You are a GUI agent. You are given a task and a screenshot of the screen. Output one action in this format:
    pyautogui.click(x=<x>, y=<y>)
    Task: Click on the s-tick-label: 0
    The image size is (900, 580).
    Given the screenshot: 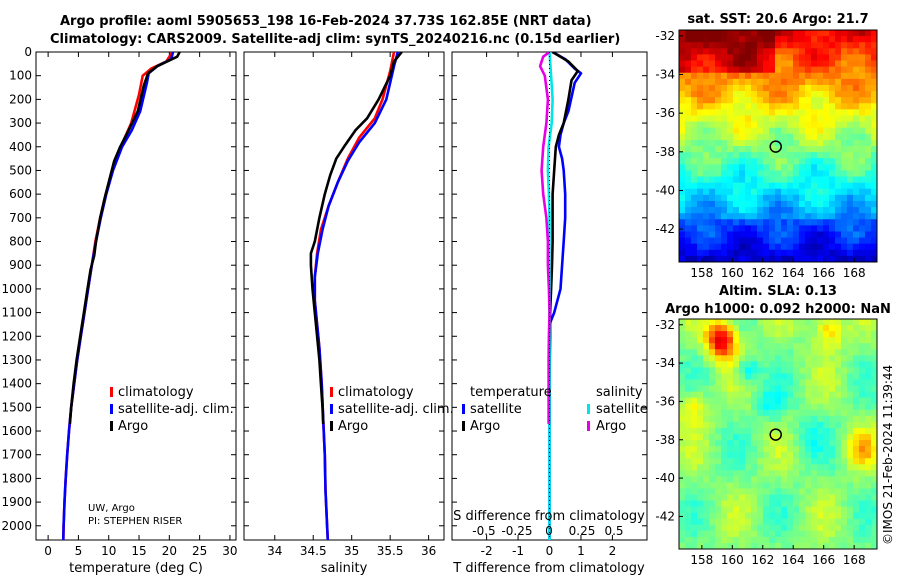 What is the action you would take?
    pyautogui.click(x=549, y=531)
    